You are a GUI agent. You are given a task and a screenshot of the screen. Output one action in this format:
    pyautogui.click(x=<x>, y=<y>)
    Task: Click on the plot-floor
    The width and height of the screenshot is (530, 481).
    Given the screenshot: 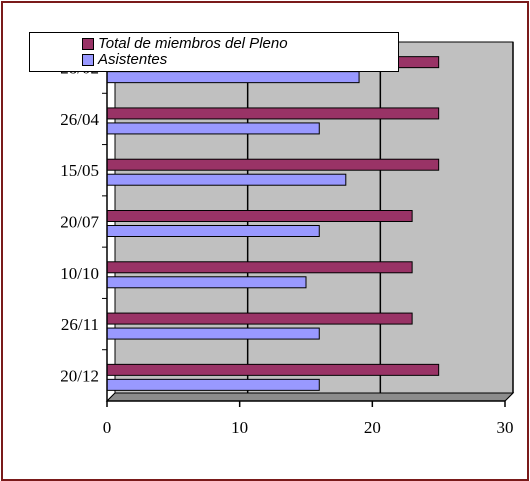 What is the action you would take?
    pyautogui.click(x=310, y=397)
    